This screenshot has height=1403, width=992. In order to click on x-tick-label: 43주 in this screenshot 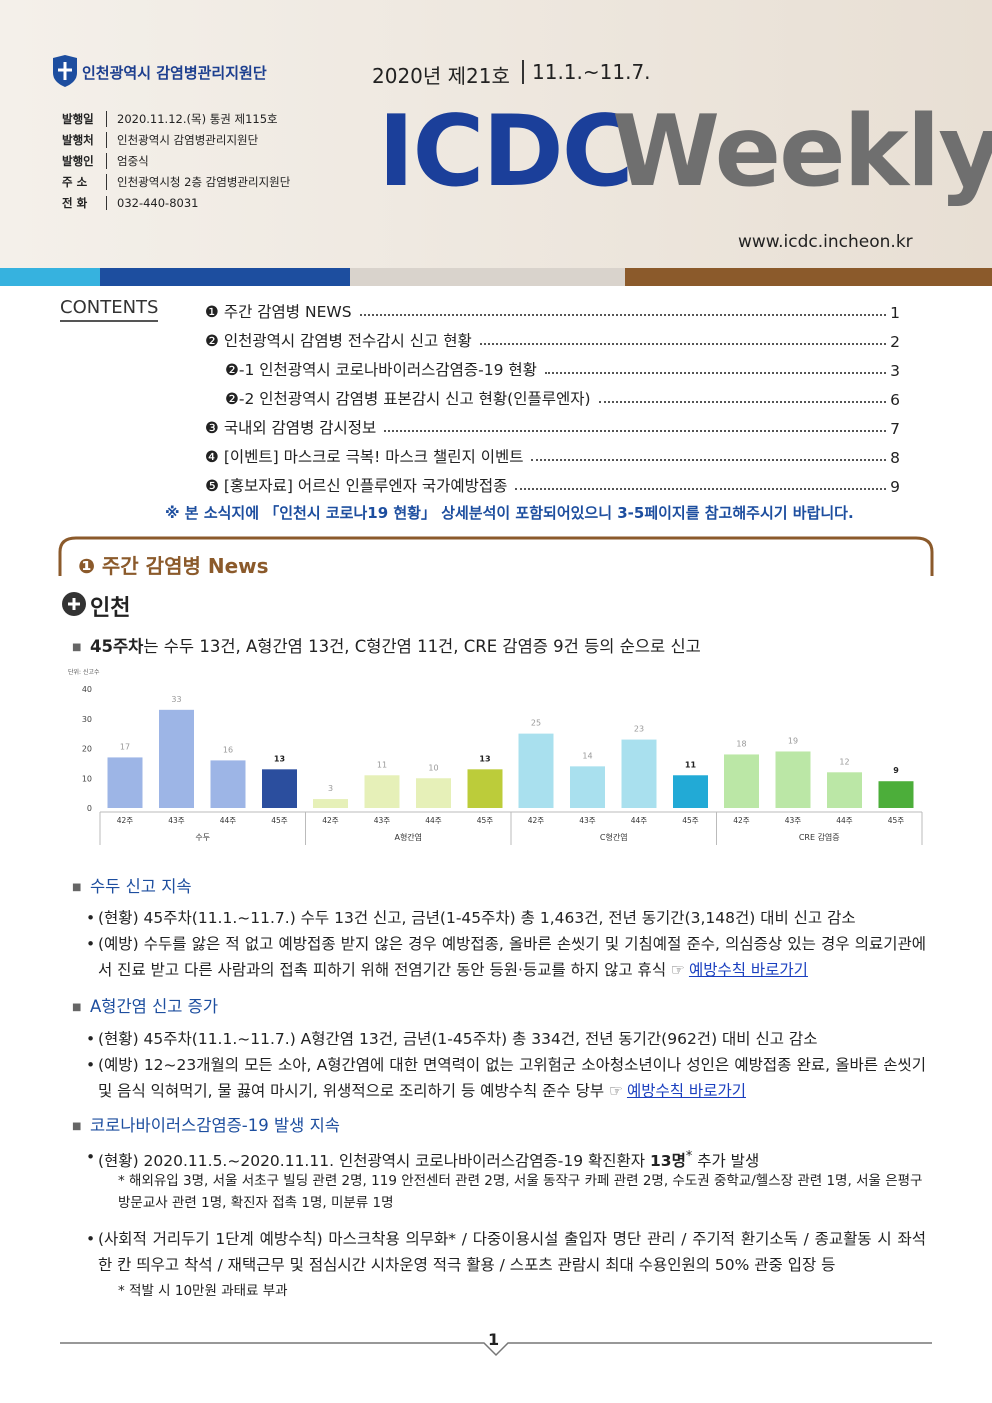, I will do `click(587, 820)`.